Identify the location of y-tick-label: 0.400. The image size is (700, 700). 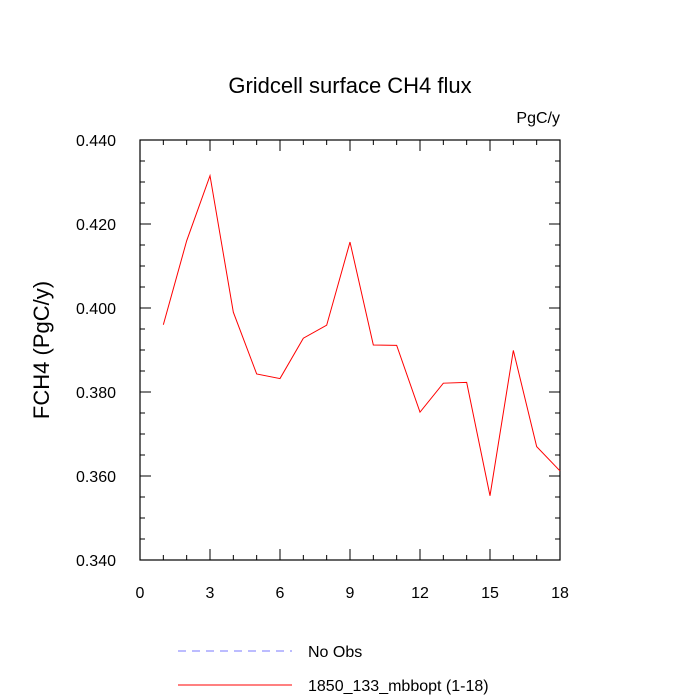
(96, 309).